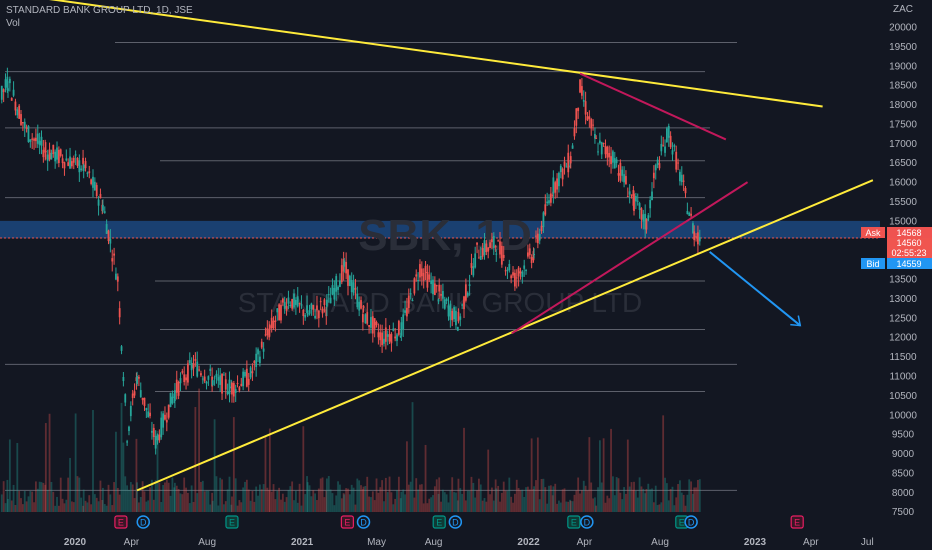 Image resolution: width=932 pixels, height=550 pixels. I want to click on price-tick-label: 8500, so click(903, 473).